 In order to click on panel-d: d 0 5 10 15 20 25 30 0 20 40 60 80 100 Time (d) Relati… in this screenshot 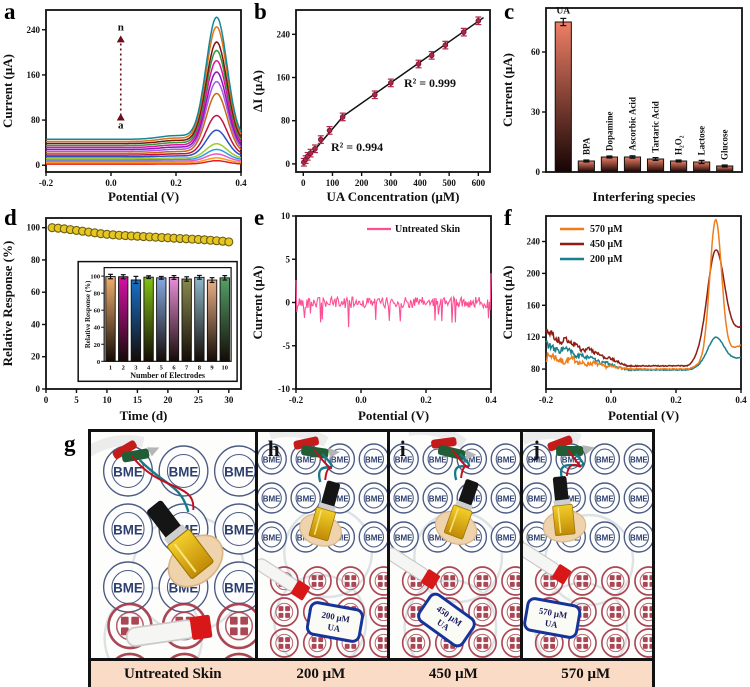, I will do `click(125, 315)`.